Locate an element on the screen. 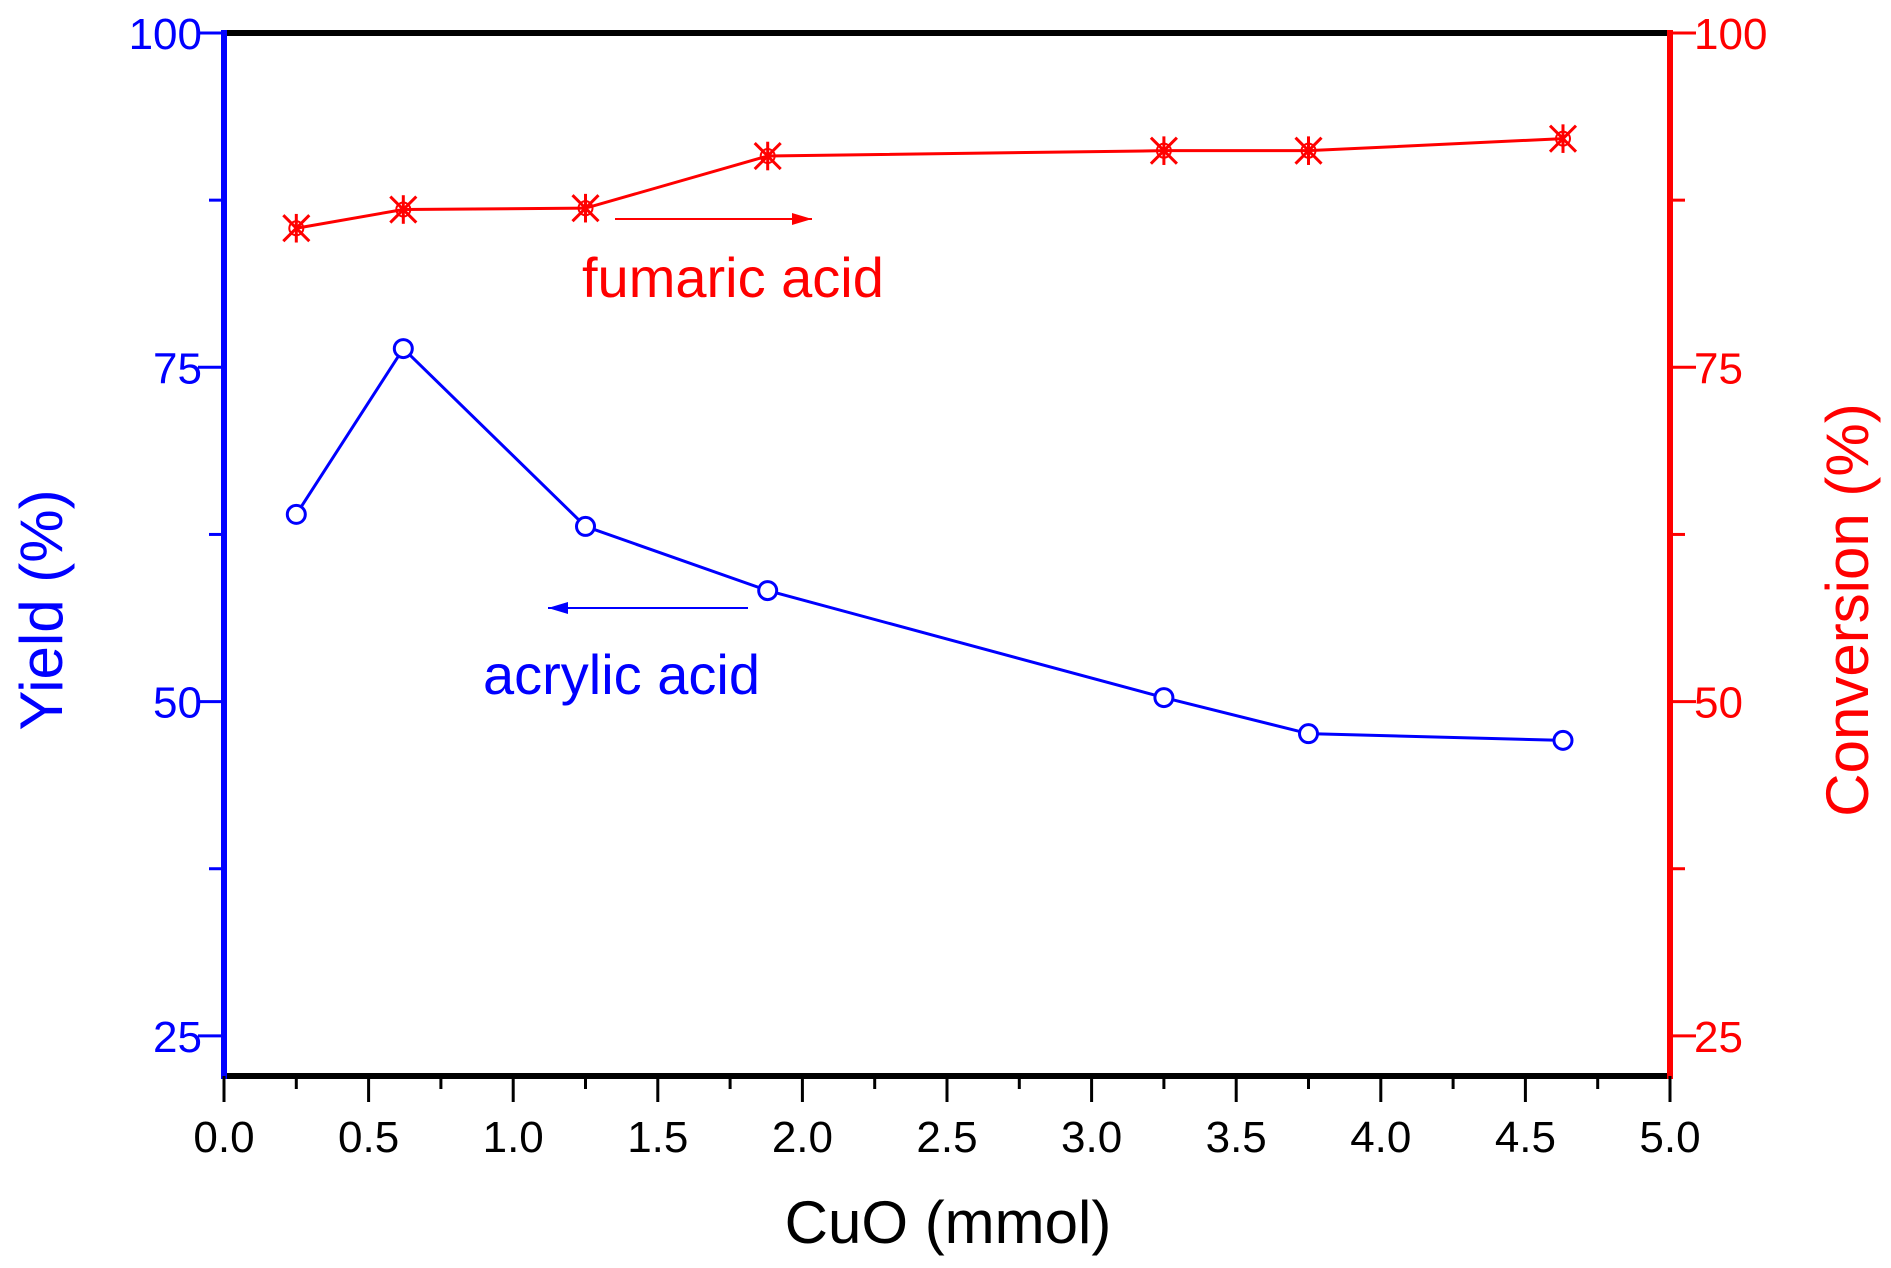 The width and height of the screenshot is (1891, 1268). y-right-tick-label: 25 is located at coordinates (1718, 1037).